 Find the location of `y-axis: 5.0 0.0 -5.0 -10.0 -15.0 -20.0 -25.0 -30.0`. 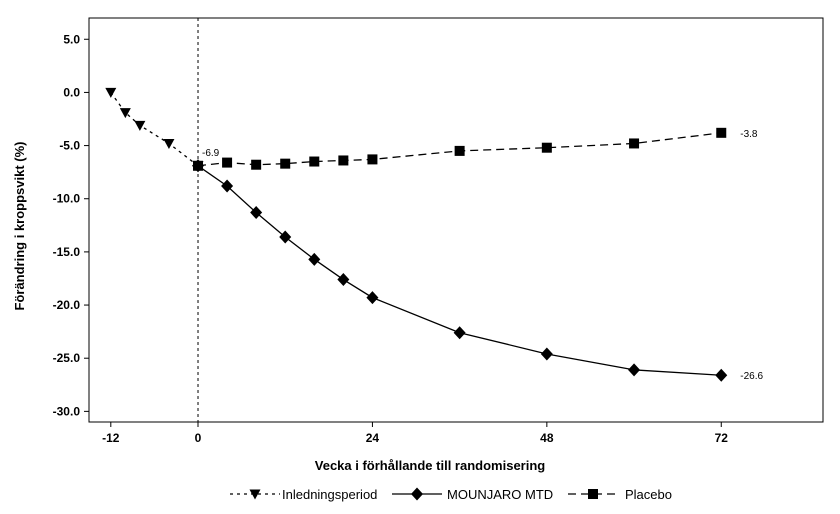

y-axis: 5.0 0.0 -5.0 -10.0 -15.0 -20.0 -25.0 -30.0 is located at coordinates (71, 225).